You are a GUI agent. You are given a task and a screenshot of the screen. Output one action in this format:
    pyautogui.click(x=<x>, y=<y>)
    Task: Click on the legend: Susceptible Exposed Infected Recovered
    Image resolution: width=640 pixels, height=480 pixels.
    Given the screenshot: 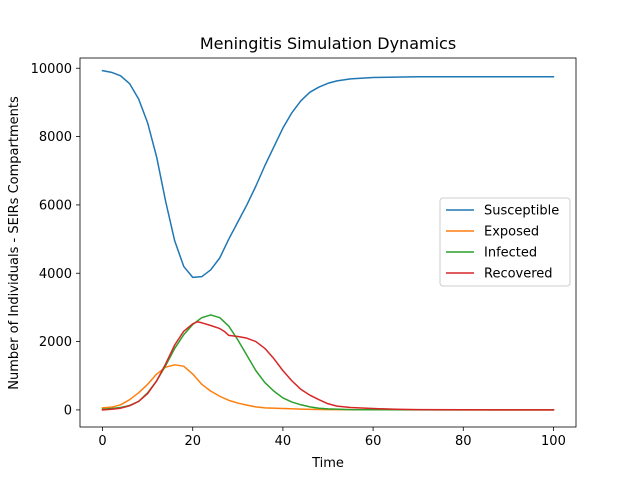 What is the action you would take?
    pyautogui.click(x=505, y=242)
    